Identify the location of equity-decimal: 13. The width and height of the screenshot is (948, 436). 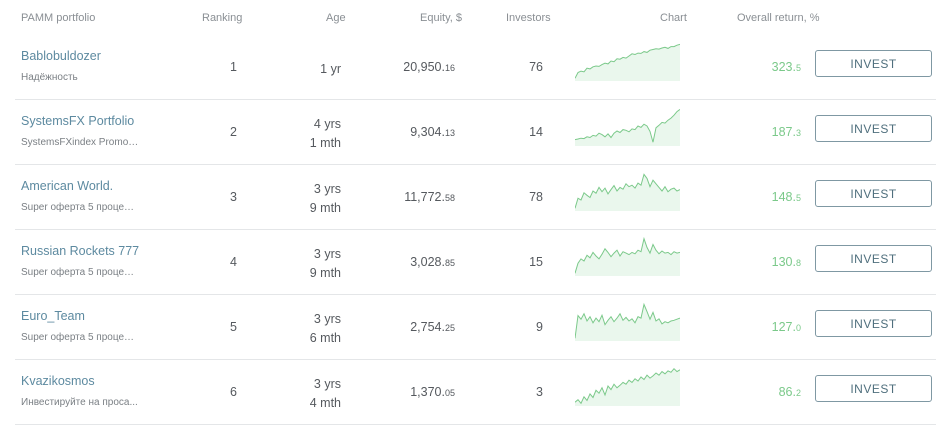
(449, 133).